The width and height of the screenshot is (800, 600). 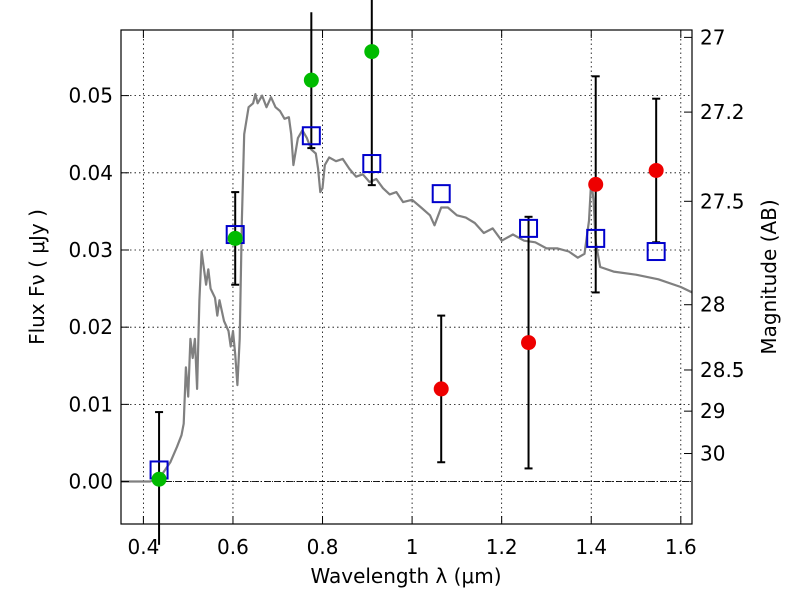 What do you see at coordinates (323, 547) in the screenshot?
I see `x-tick-label: 0.8` at bounding box center [323, 547].